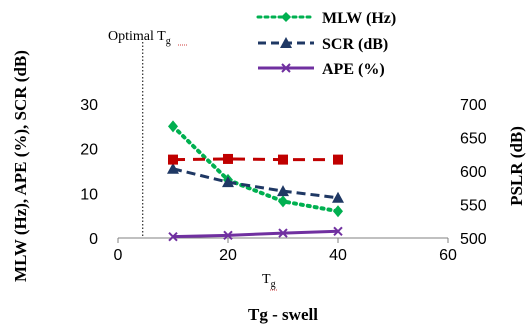  Describe the element at coordinates (353, 69) in the screenshot. I see `legend-label-ape: APE (%)` at that location.